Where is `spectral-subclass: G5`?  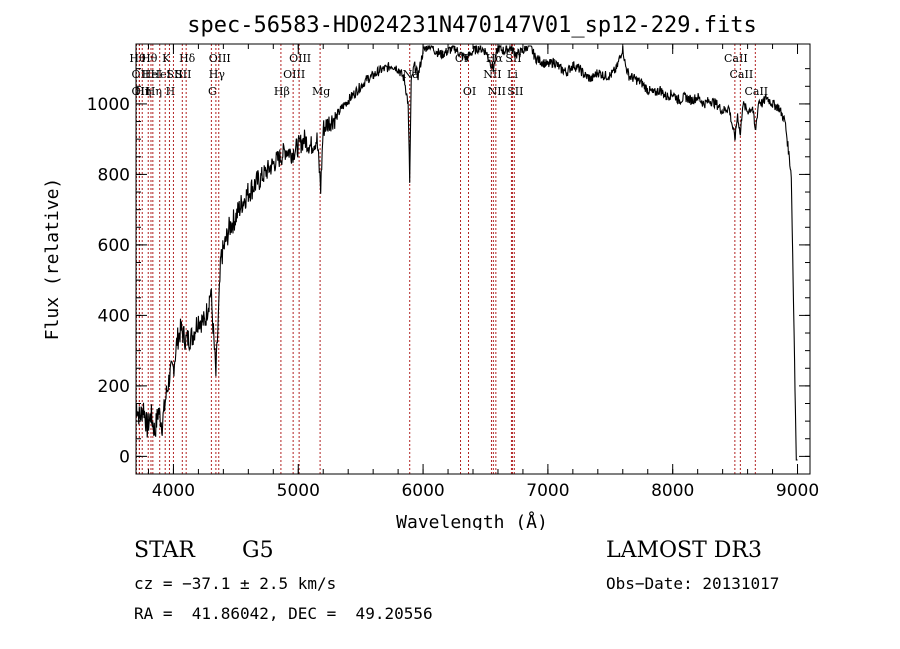
spectral-subclass: G5 is located at coordinates (258, 550).